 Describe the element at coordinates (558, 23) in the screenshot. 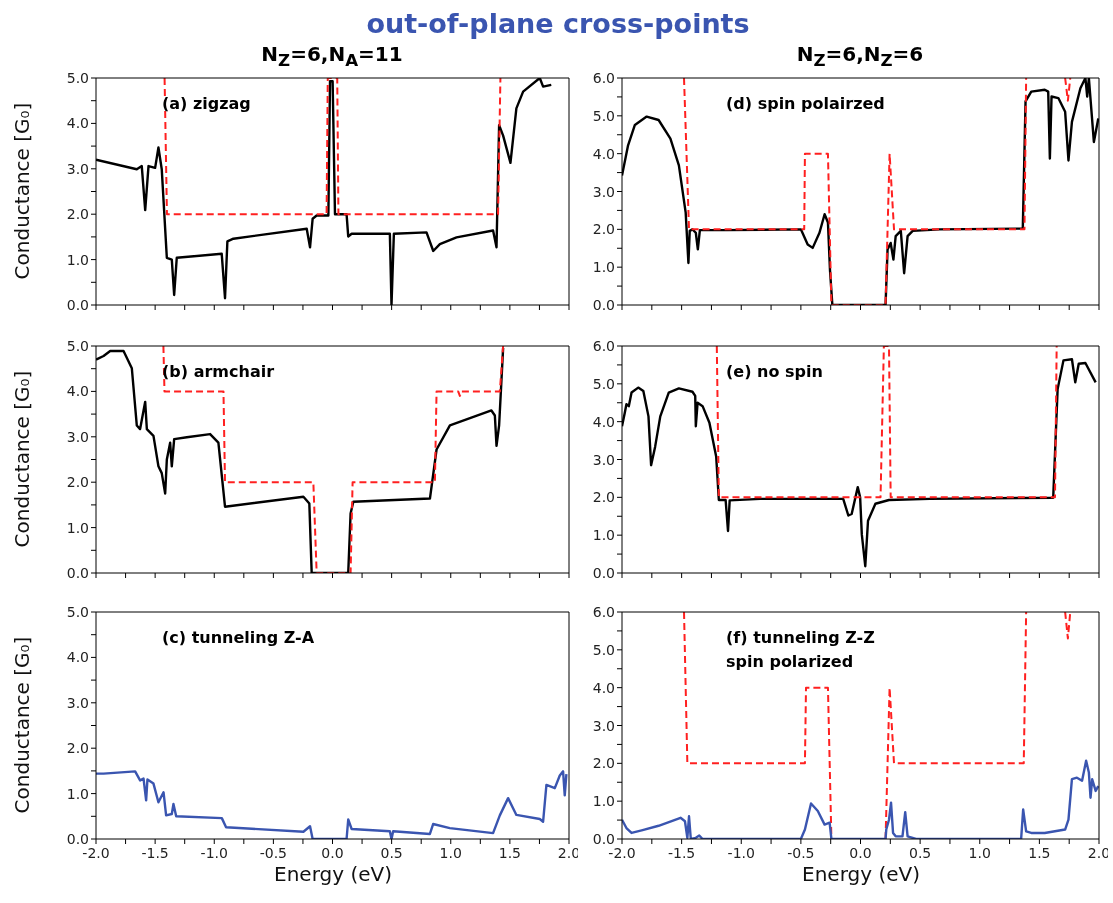

I see `chart-title: out-of-plane cross-points` at that location.